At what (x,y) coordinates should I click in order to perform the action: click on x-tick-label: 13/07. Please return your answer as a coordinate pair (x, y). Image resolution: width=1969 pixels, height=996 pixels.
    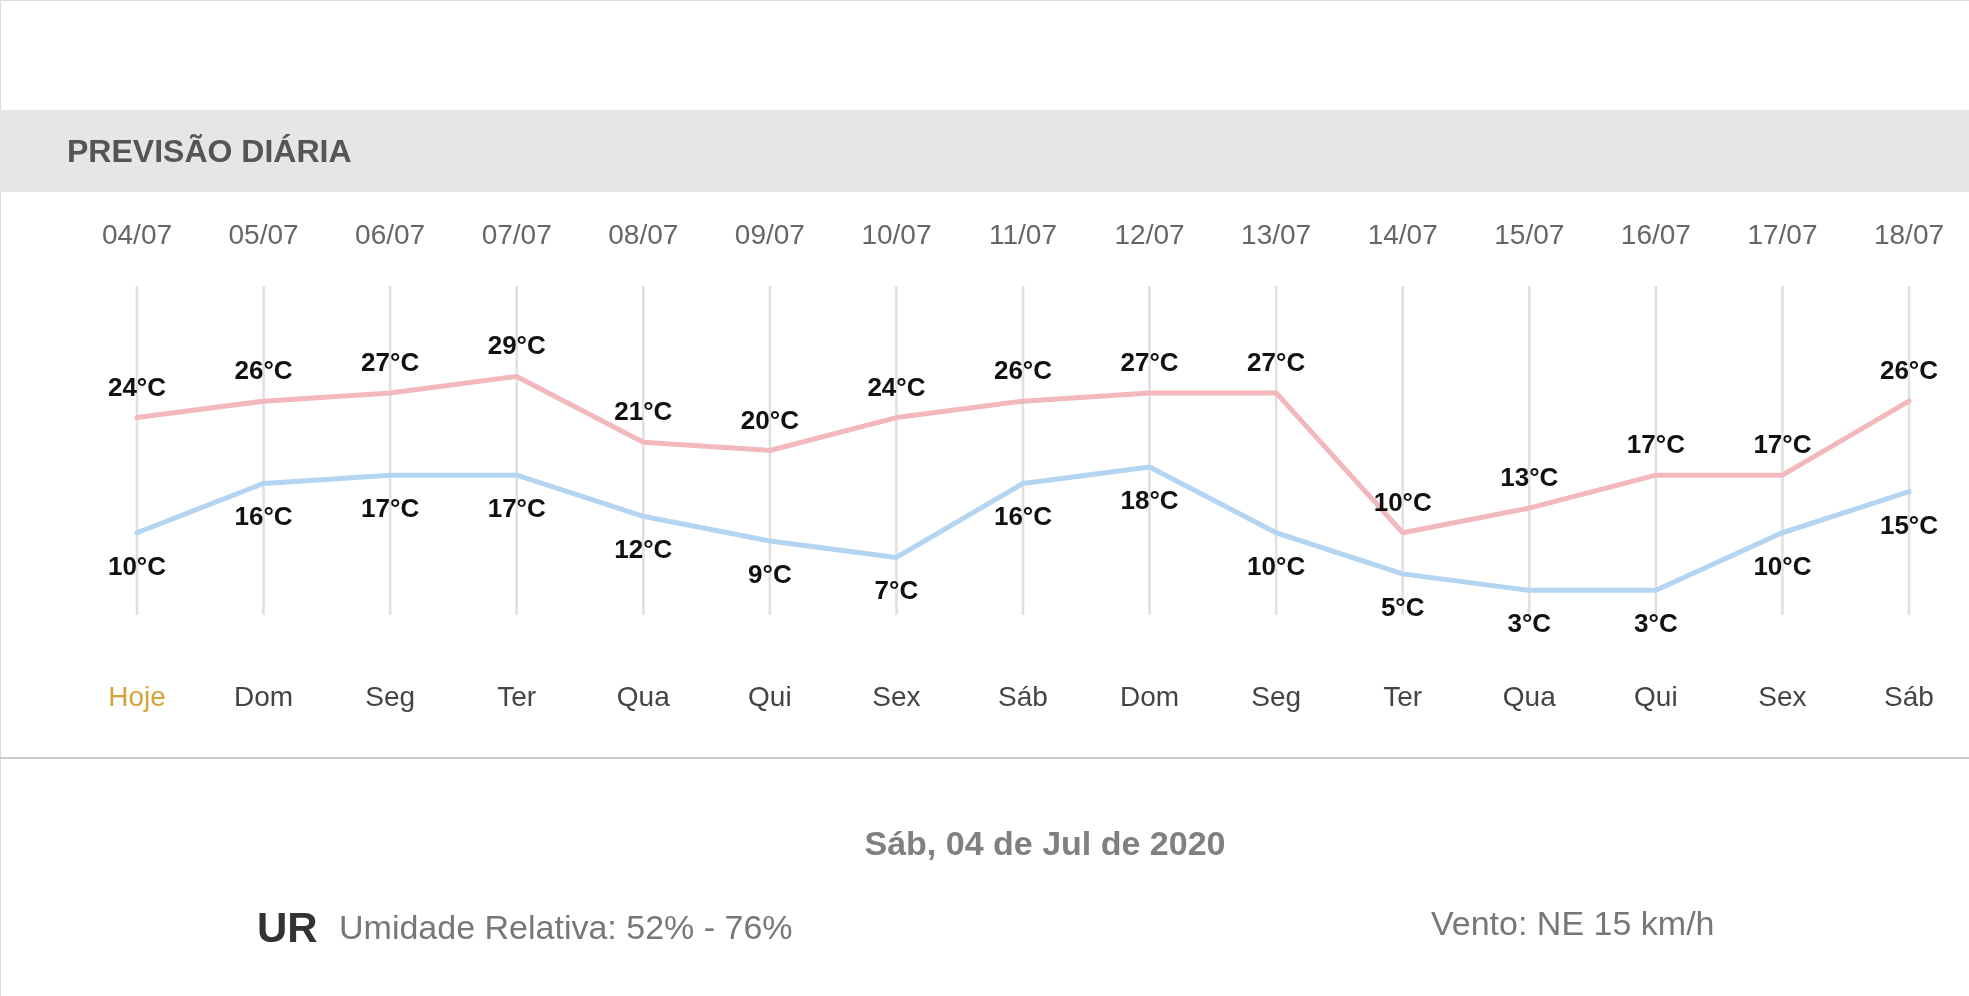
    Looking at the image, I should click on (1276, 234).